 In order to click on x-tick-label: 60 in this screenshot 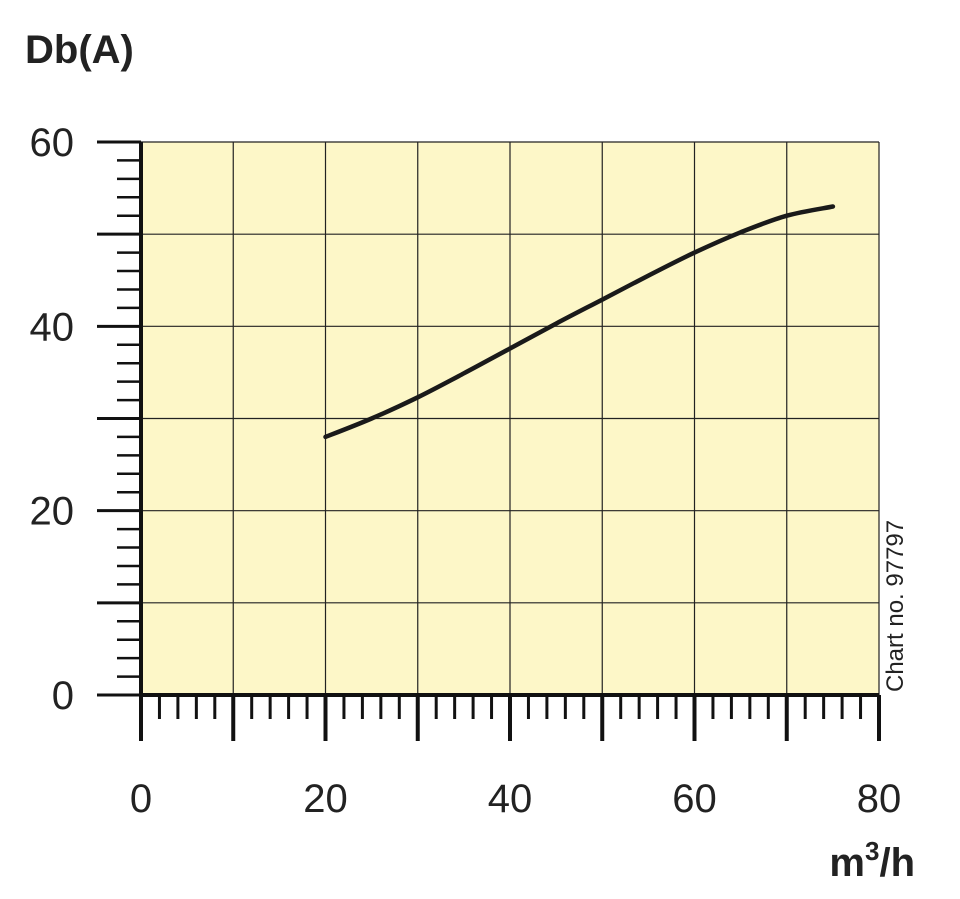, I will do `click(694, 799)`.